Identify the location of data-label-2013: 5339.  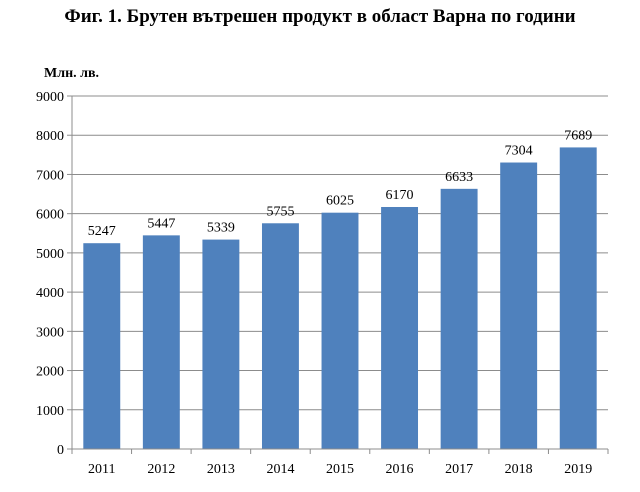
(221, 228).